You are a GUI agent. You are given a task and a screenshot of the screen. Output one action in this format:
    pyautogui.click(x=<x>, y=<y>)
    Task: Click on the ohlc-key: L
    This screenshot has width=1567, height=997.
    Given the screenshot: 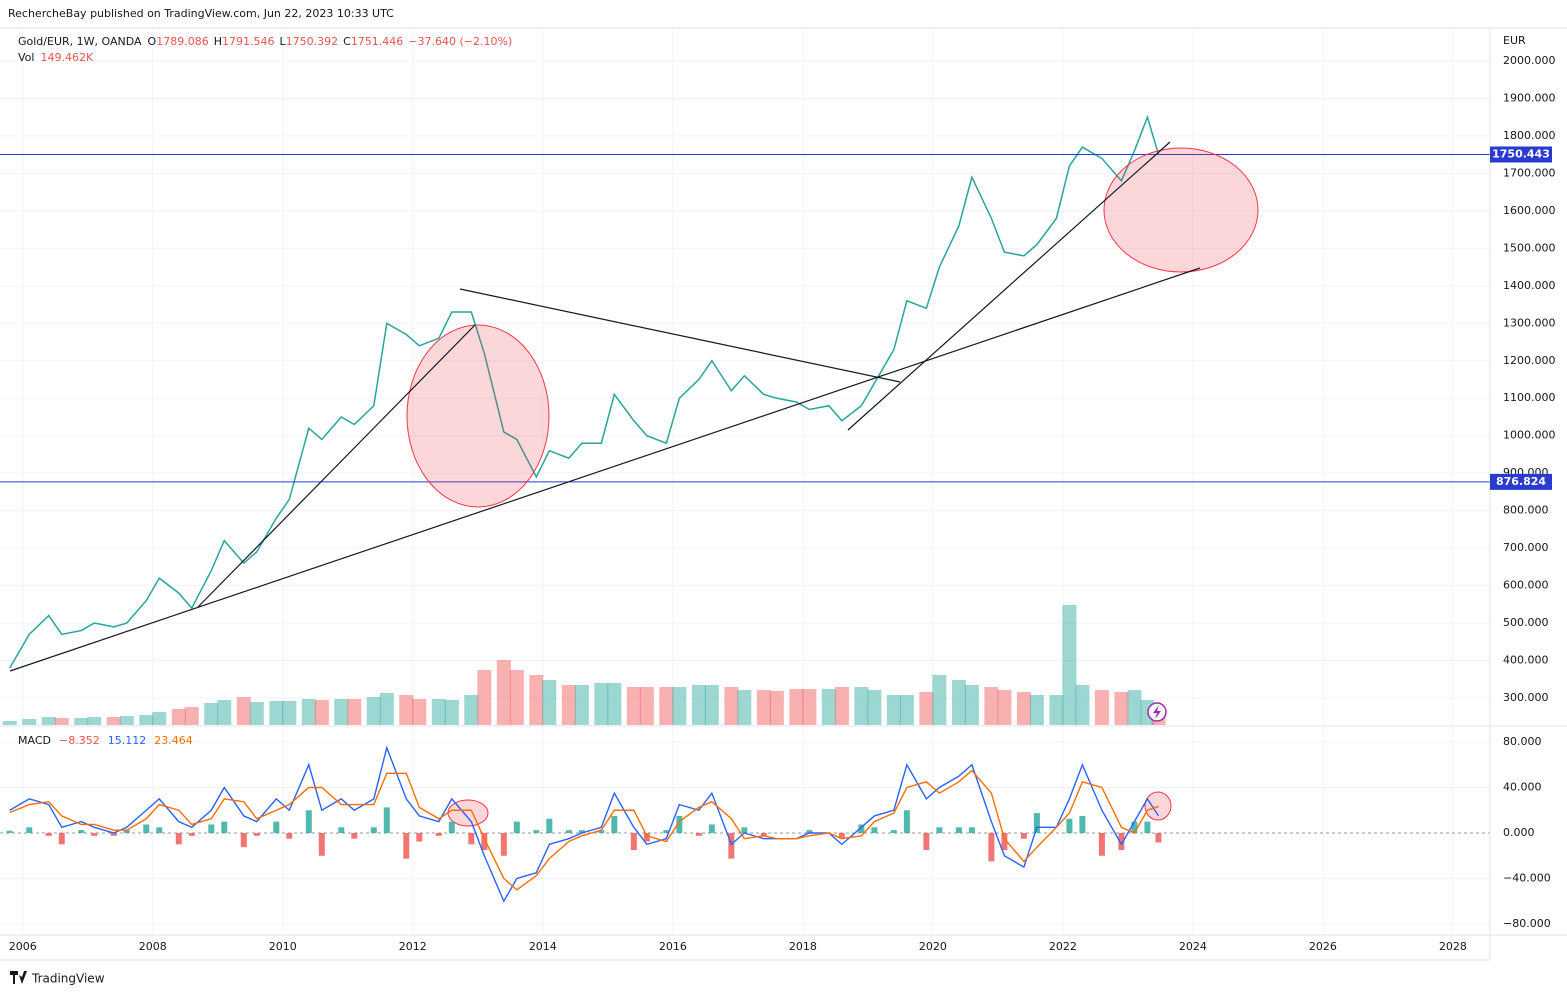 What is the action you would take?
    pyautogui.click(x=282, y=41)
    